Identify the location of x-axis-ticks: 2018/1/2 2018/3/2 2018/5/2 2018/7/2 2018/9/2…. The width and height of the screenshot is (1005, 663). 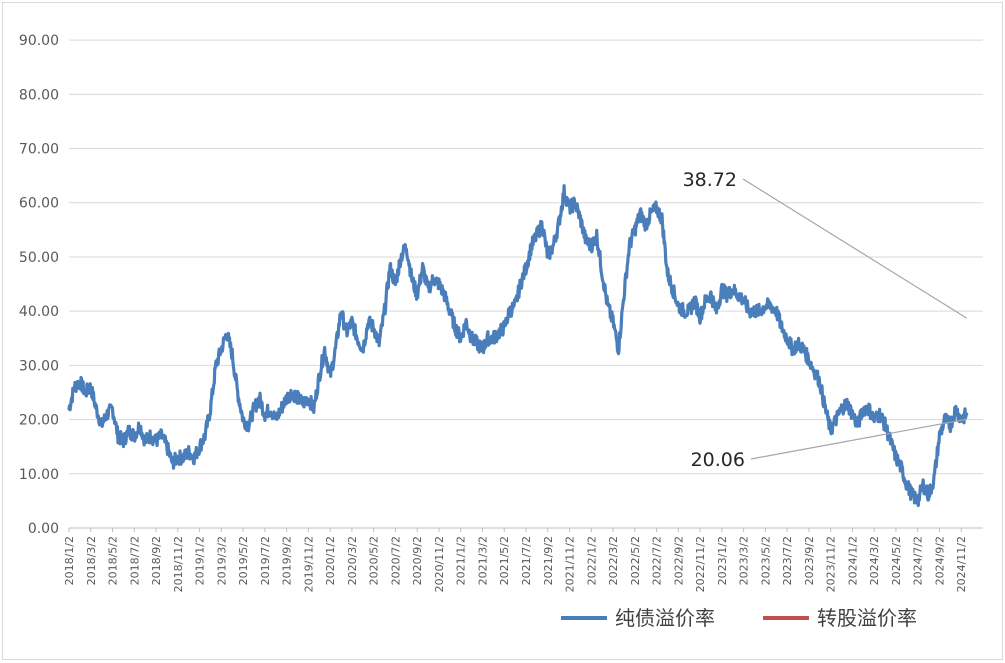
(515, 560).